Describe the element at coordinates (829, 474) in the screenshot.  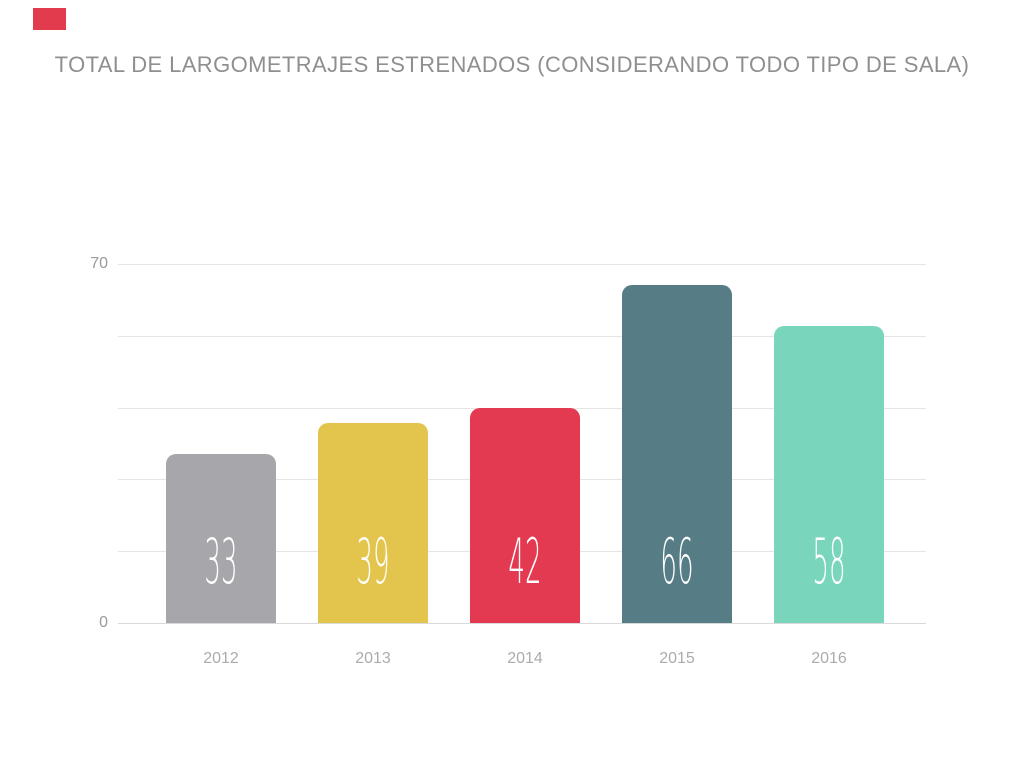
I see `bar-2016: 58` at that location.